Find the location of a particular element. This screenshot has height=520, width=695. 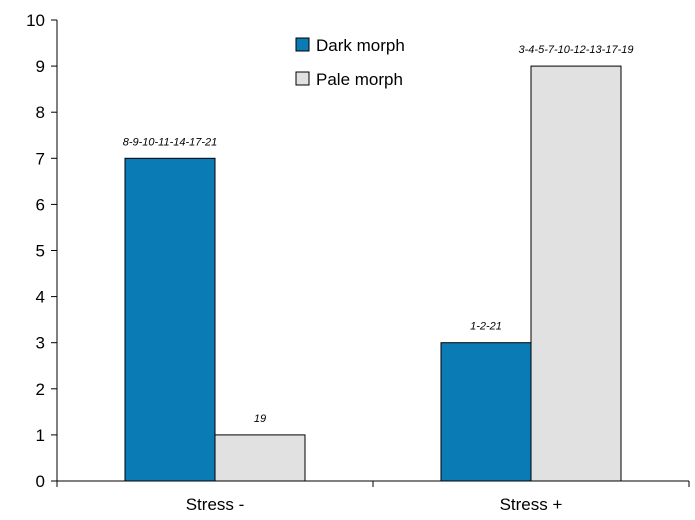

y-tick-label: 5 is located at coordinates (40, 251).